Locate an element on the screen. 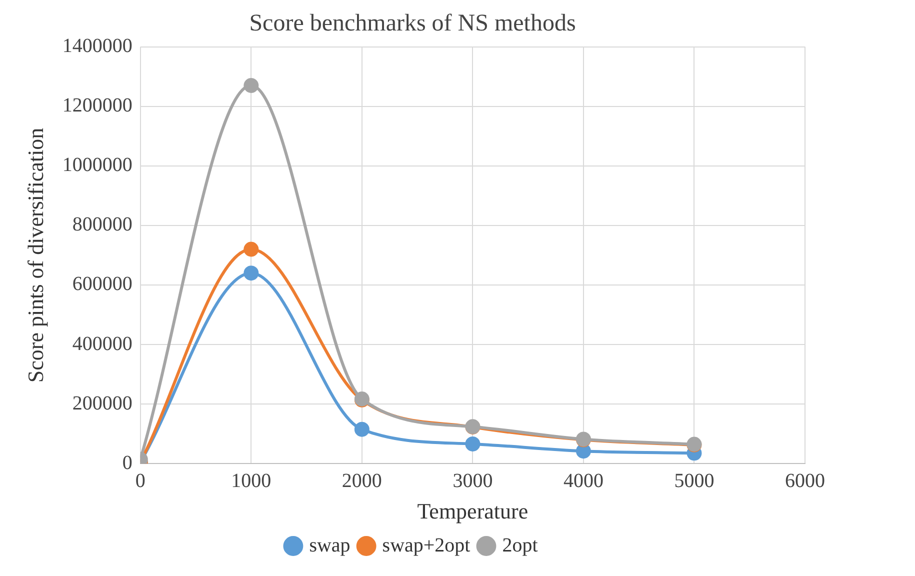  x-tick-label: 3000 is located at coordinates (472, 481).